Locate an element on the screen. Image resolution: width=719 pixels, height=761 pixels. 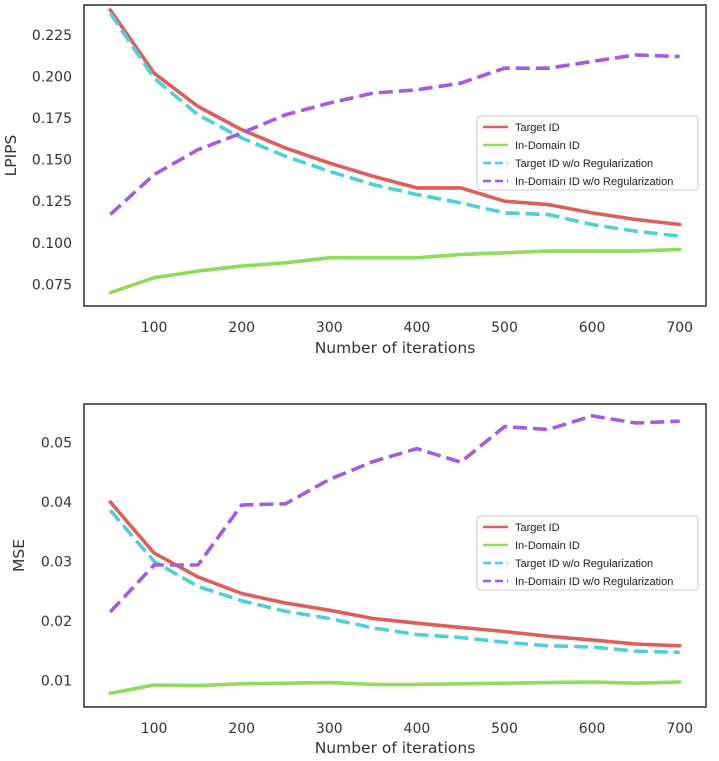
y-tick-label: 0.04 is located at coordinates (56, 503).